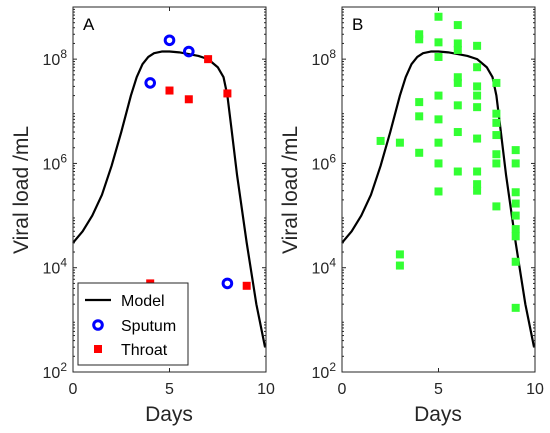 The width and height of the screenshot is (550, 433). What do you see at coordinates (98, 349) in the screenshot?
I see `legend-throat-marker` at bounding box center [98, 349].